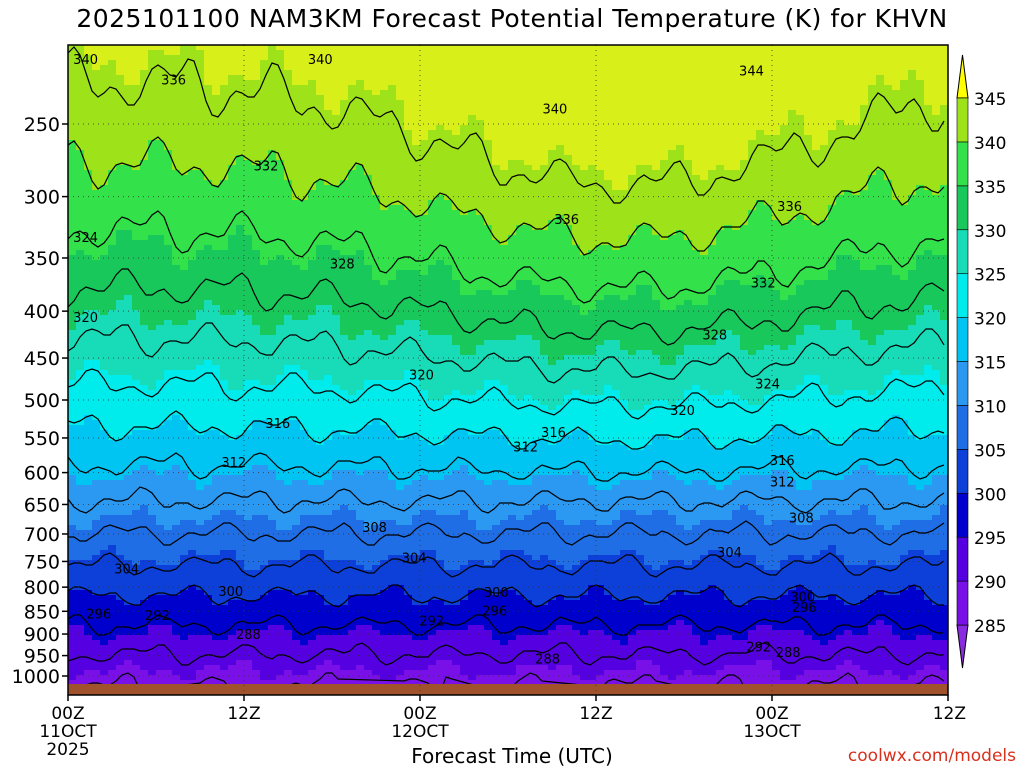 This screenshot has height=768, width=1024. I want to click on y-tick-label: 600, so click(42, 474).